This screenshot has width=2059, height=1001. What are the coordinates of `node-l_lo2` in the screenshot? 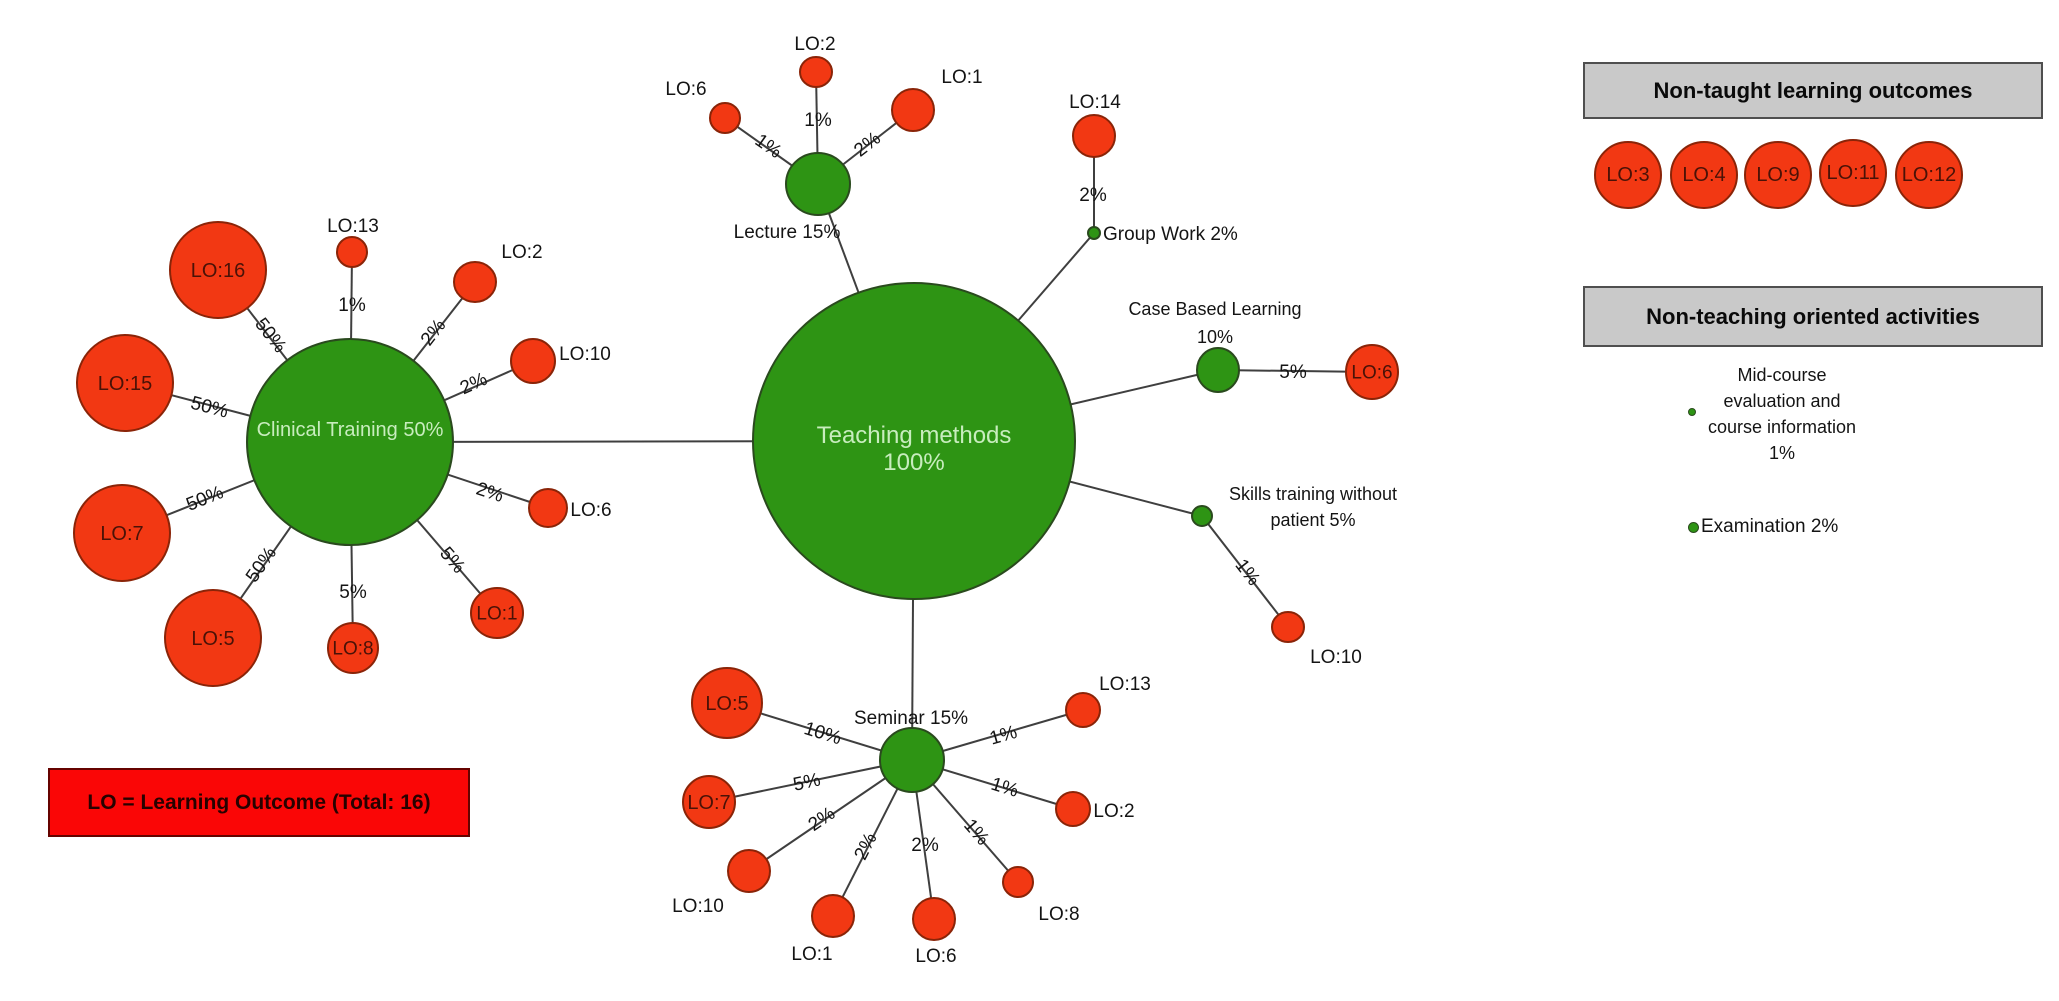 It's located at (816, 72).